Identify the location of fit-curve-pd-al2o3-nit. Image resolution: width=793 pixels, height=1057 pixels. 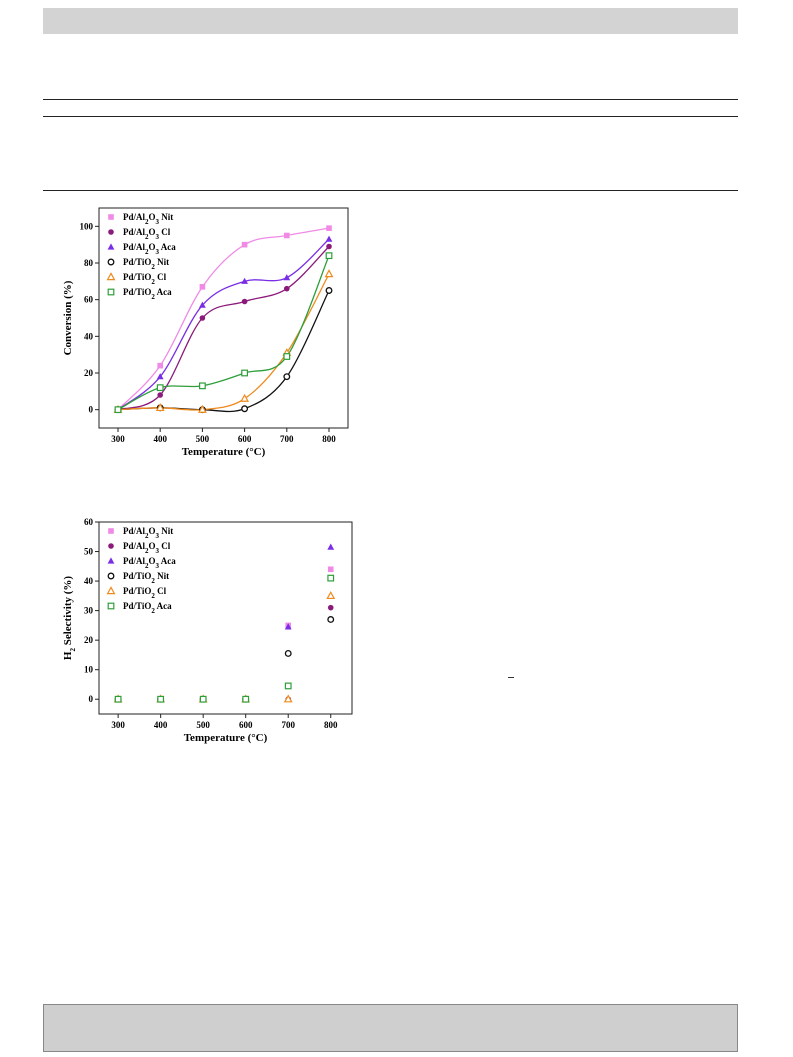
(223, 319).